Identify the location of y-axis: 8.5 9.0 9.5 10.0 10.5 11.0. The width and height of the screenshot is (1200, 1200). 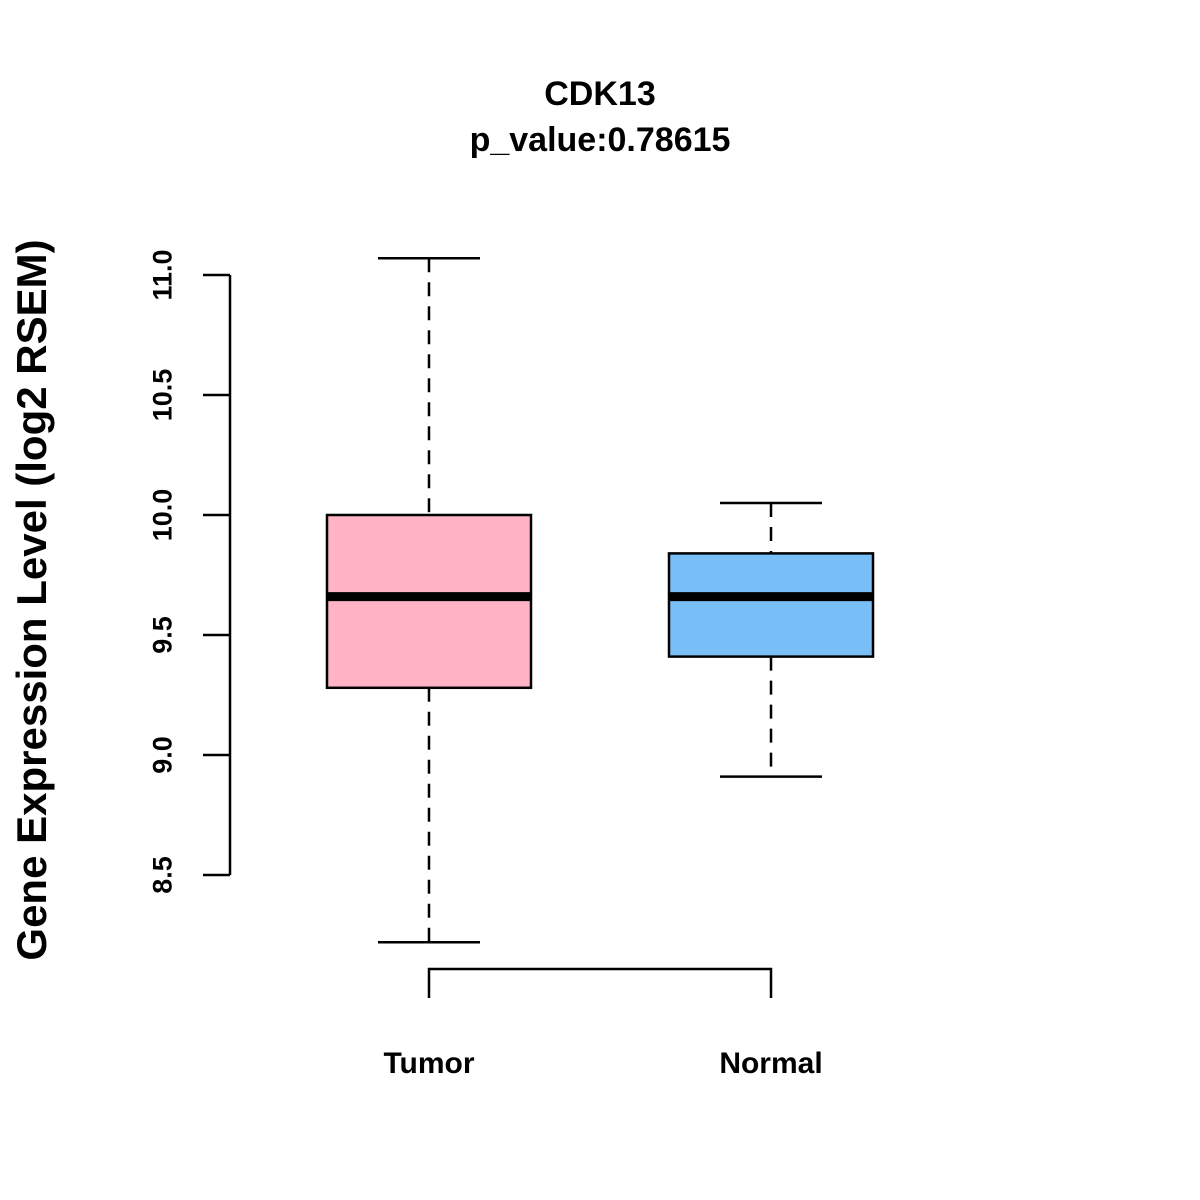
(189, 571).